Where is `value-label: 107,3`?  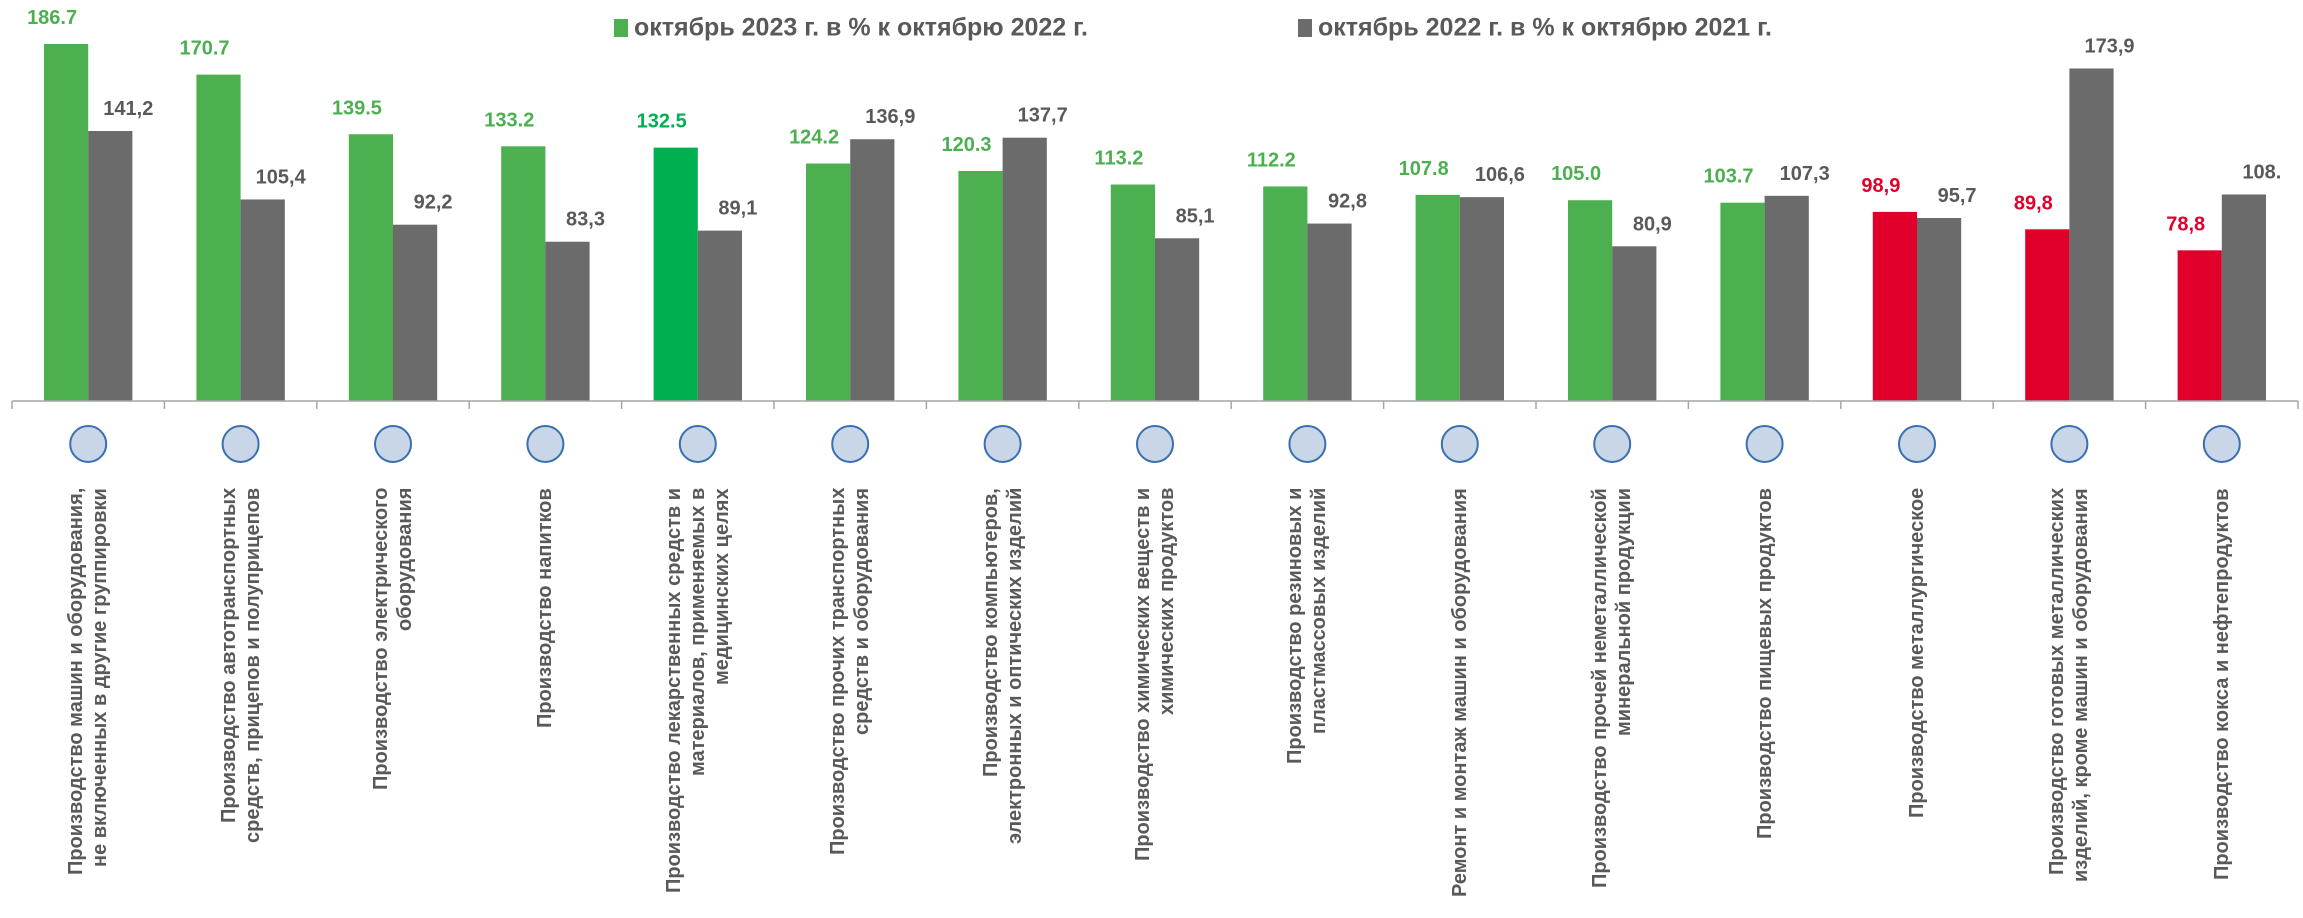 value-label: 107,3 is located at coordinates (1805, 174).